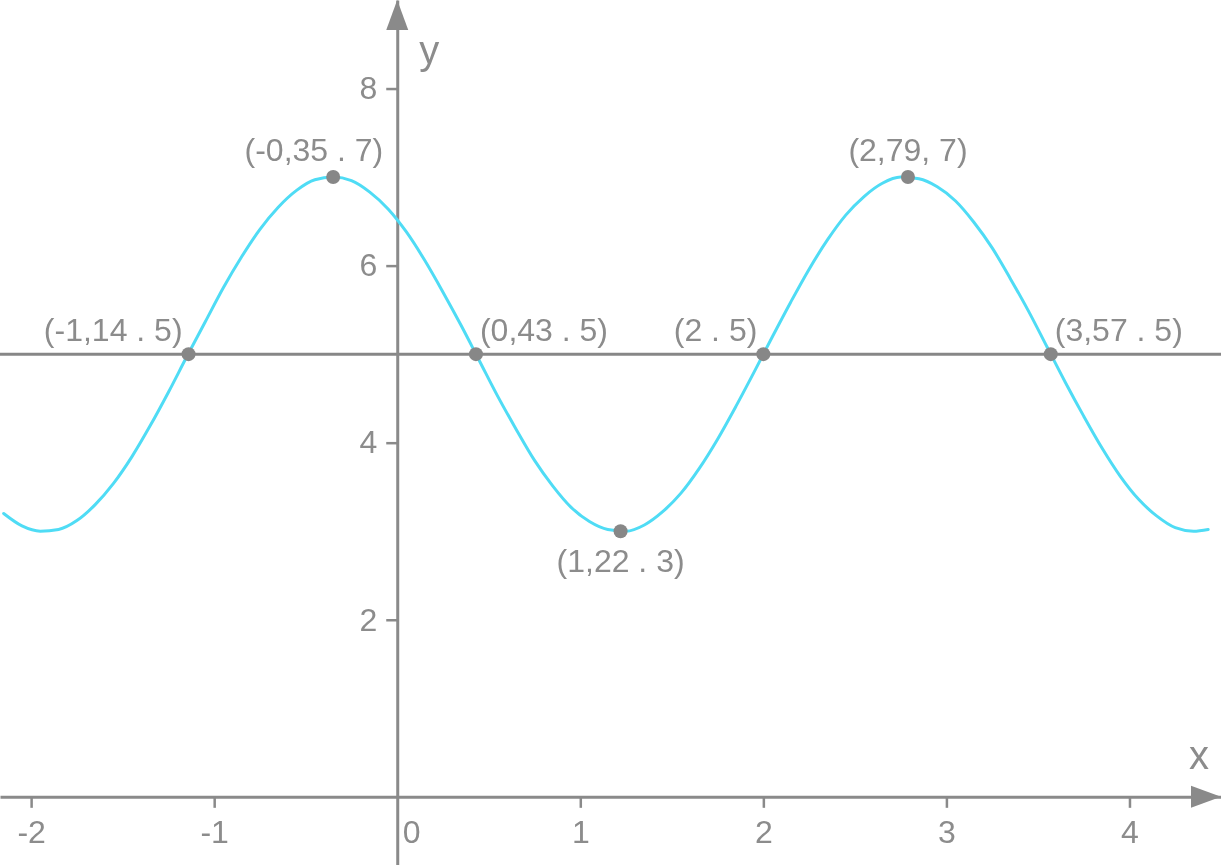 This screenshot has width=1221, height=865. What do you see at coordinates (544, 330) in the screenshot?
I see `data-label: (0,43 . 5)` at bounding box center [544, 330].